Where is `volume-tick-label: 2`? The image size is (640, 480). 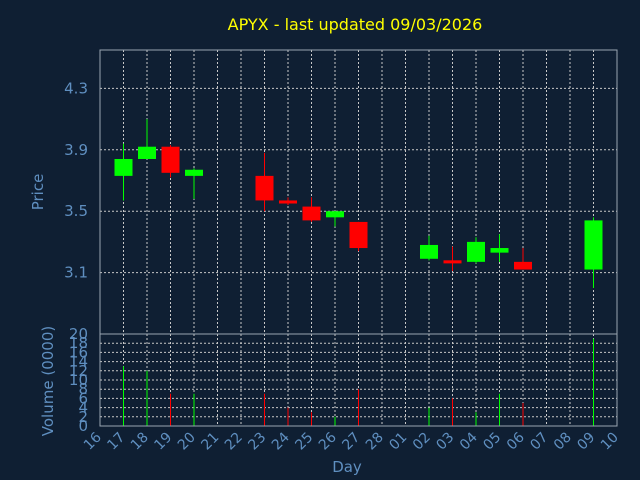
volume-tick-label: 2 is located at coordinates (83, 417).